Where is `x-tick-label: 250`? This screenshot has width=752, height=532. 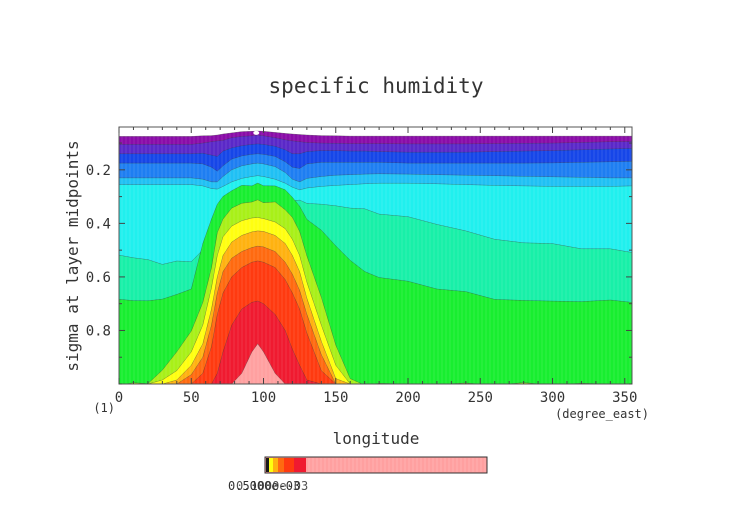 x-tick-label: 250 is located at coordinates (480, 398).